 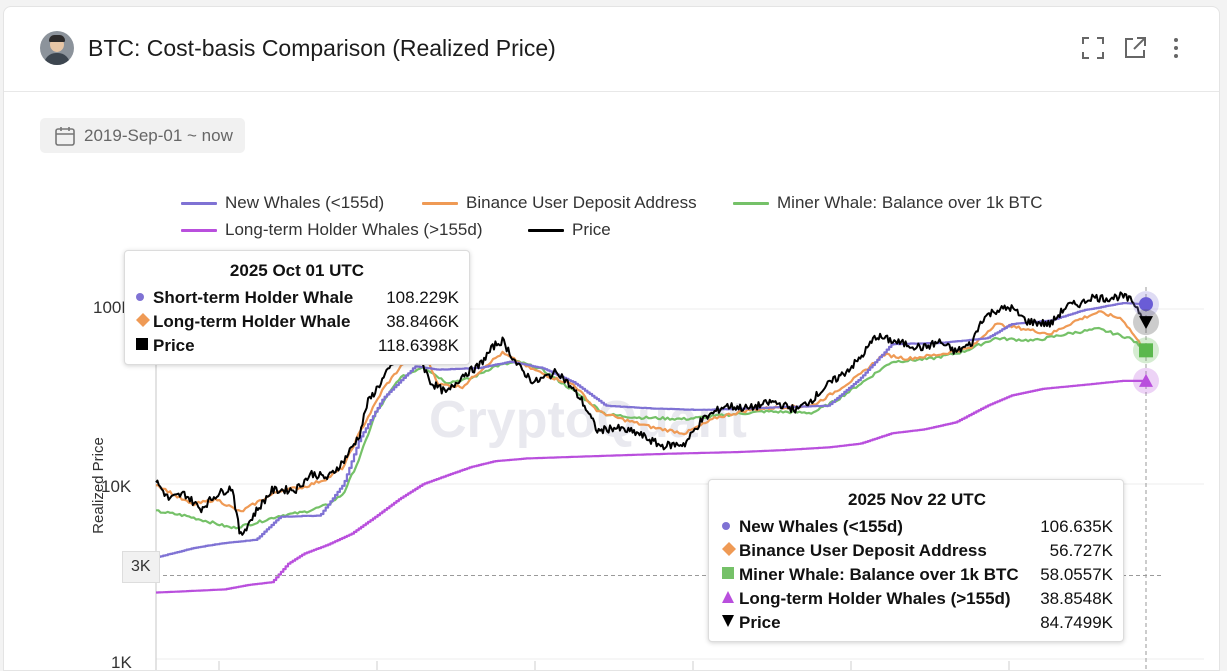 What do you see at coordinates (297, 270) in the screenshot?
I see `tooltip-title: 2025 Oct 01 UTC` at bounding box center [297, 270].